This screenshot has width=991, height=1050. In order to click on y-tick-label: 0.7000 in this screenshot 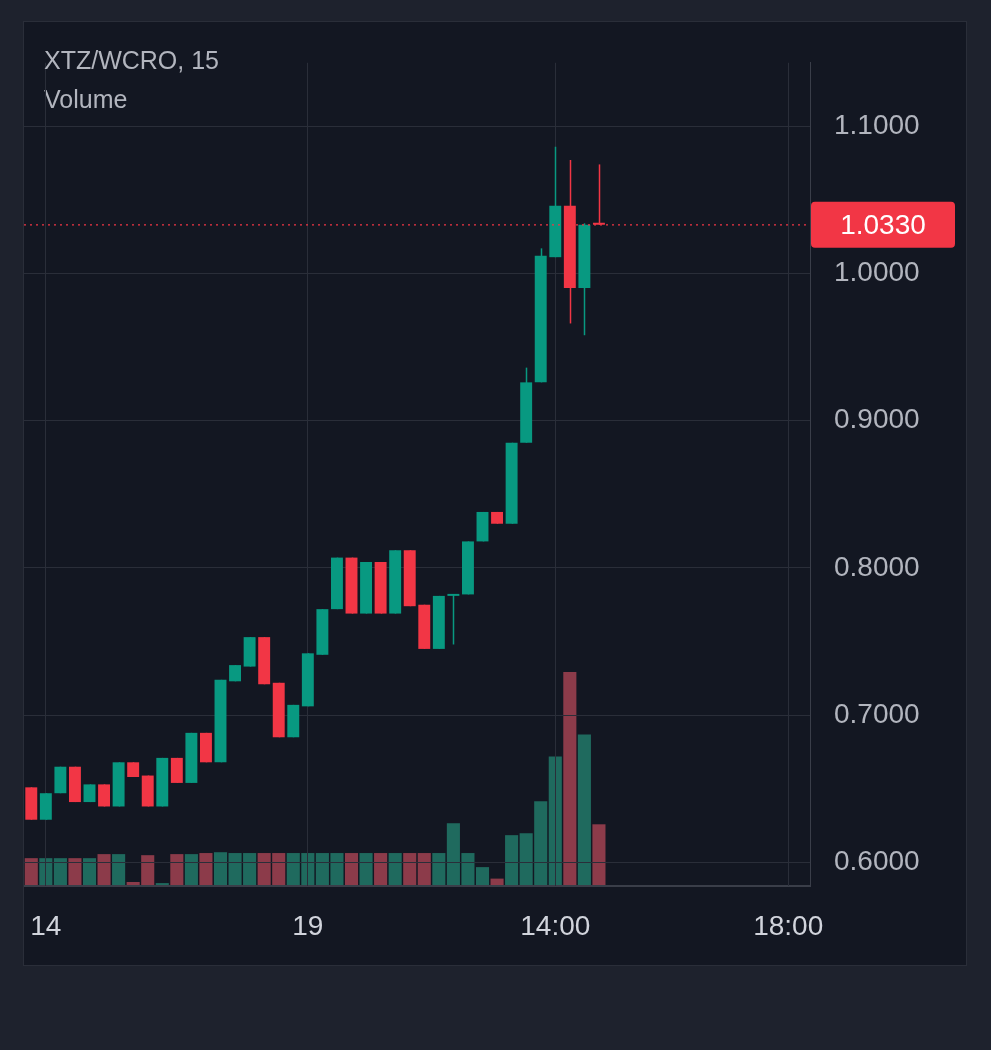, I will do `click(877, 713)`.